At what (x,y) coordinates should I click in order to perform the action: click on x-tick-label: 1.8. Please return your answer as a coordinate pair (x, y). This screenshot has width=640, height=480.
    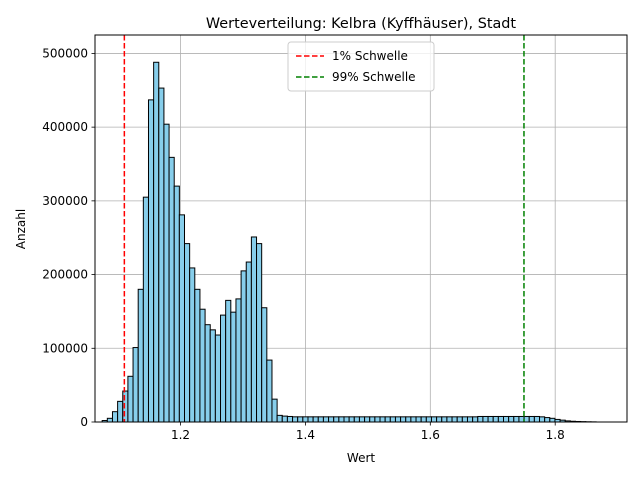
    Looking at the image, I should click on (555, 435).